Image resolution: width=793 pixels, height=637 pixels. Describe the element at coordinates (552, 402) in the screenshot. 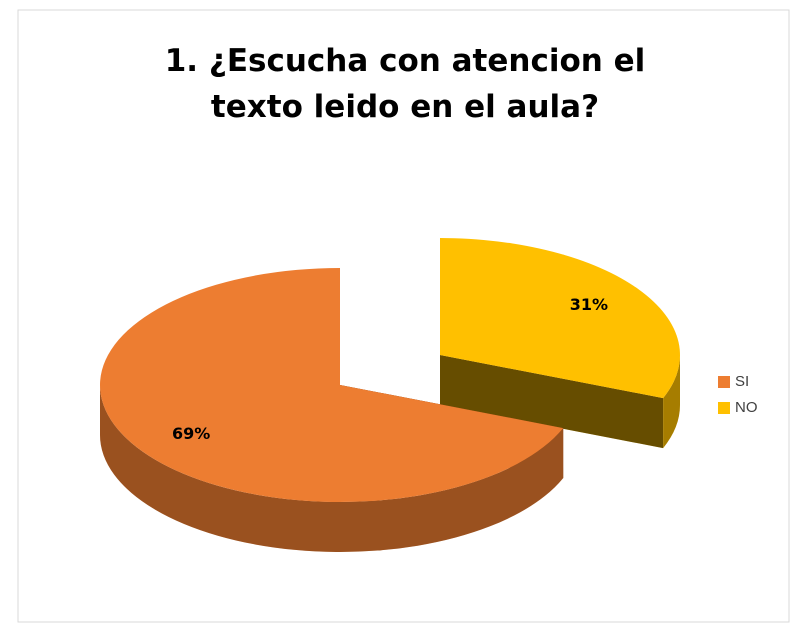

I see `slice-cut-face-shade` at that location.